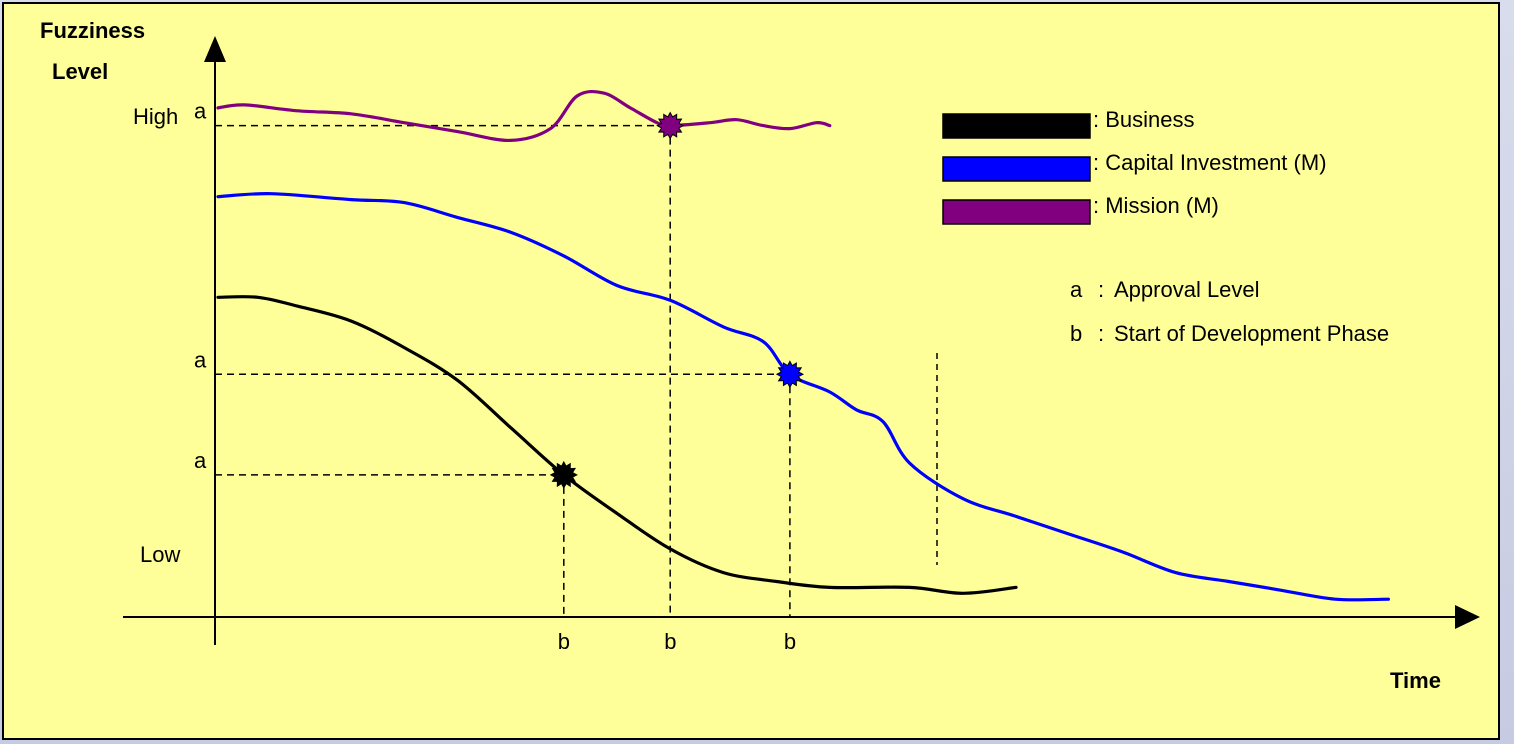 This screenshot has width=1514, height=744. Describe the element at coordinates (80, 71) in the screenshot. I see `y-axis-title-line2: Level` at that location.